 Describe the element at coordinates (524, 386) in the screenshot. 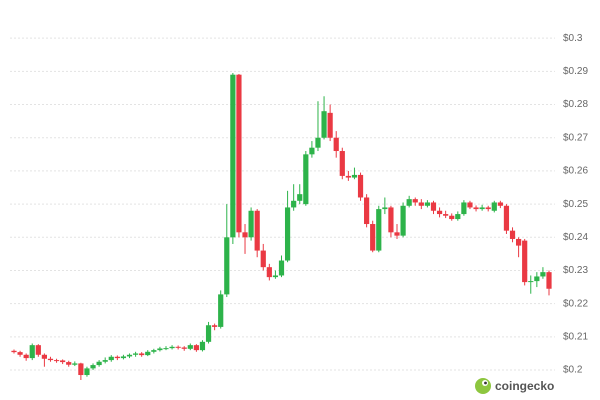

I see `watermark: coingecko` at that location.